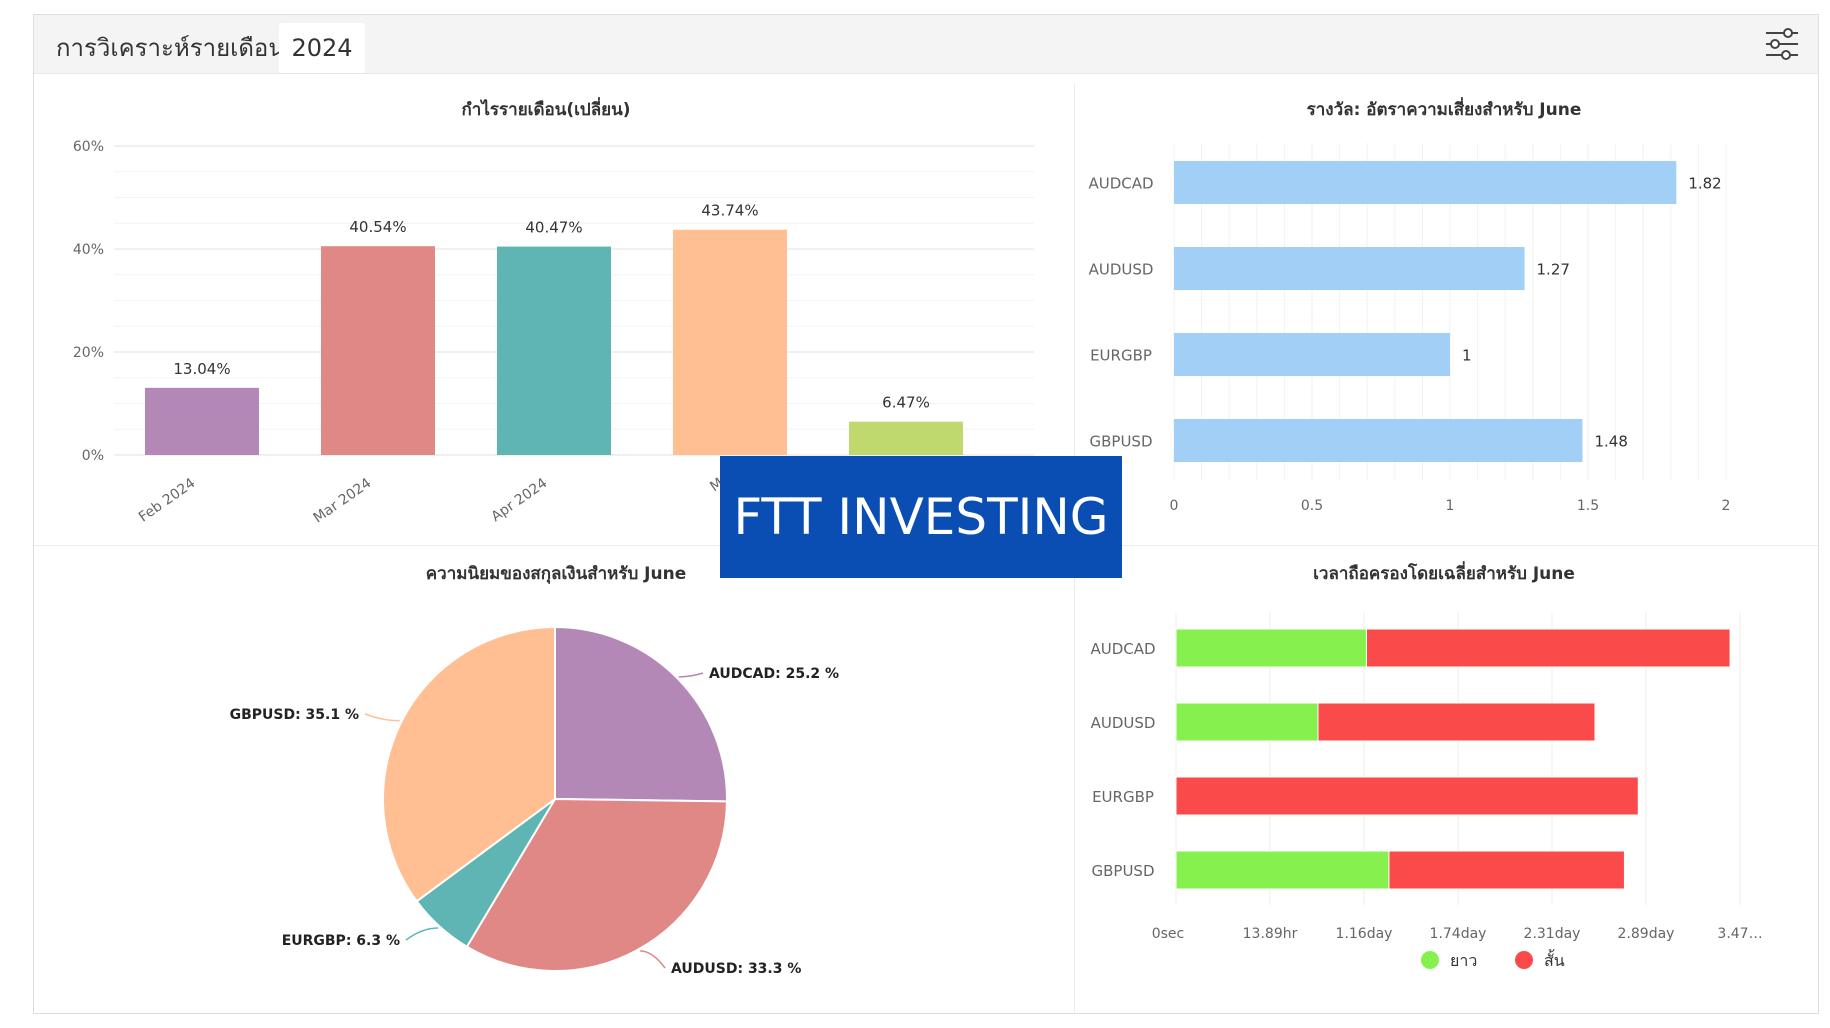  I want to click on x-tick-label: 1.5, so click(1588, 506).